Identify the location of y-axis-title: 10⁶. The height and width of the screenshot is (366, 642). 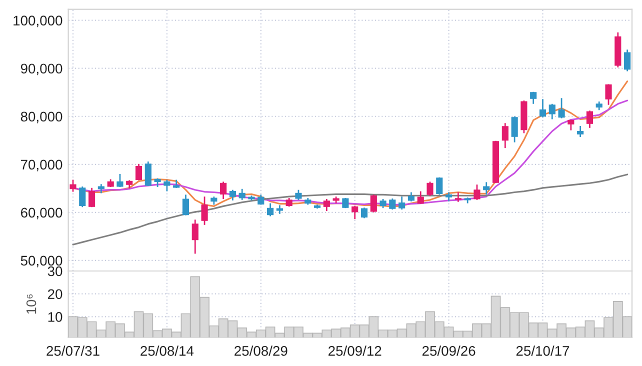
(31, 304).